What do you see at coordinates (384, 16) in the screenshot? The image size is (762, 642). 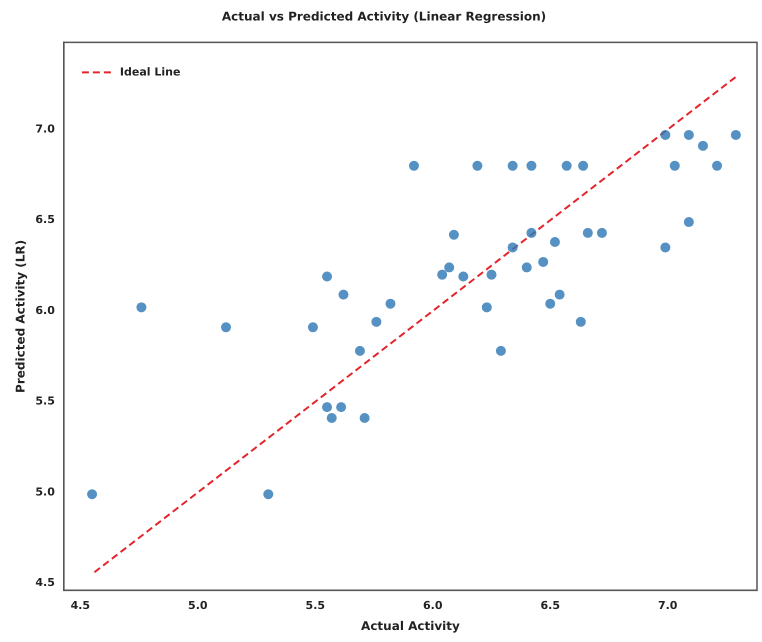 I see `chart-title: Actual vs Predicted Activity (Linear Regression)` at bounding box center [384, 16].